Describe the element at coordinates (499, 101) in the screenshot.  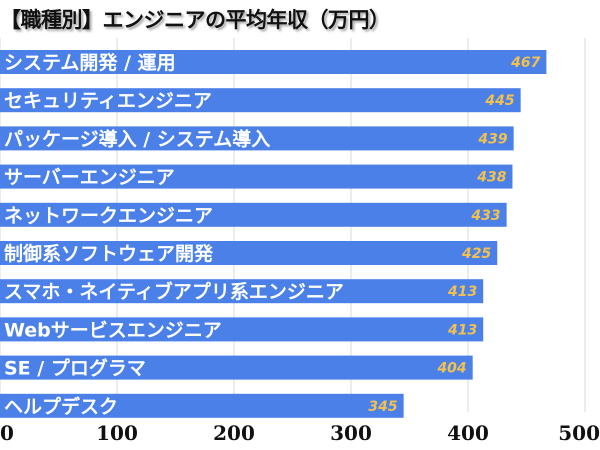
I see `data-label: 445` at that location.